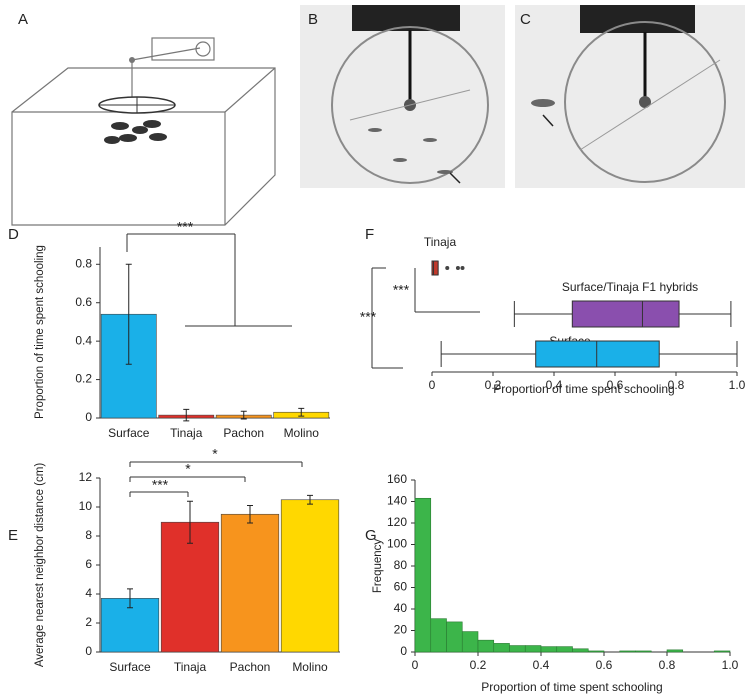  Describe the element at coordinates (143, 131) in the screenshot. I see `apparatus-illustration` at that location.